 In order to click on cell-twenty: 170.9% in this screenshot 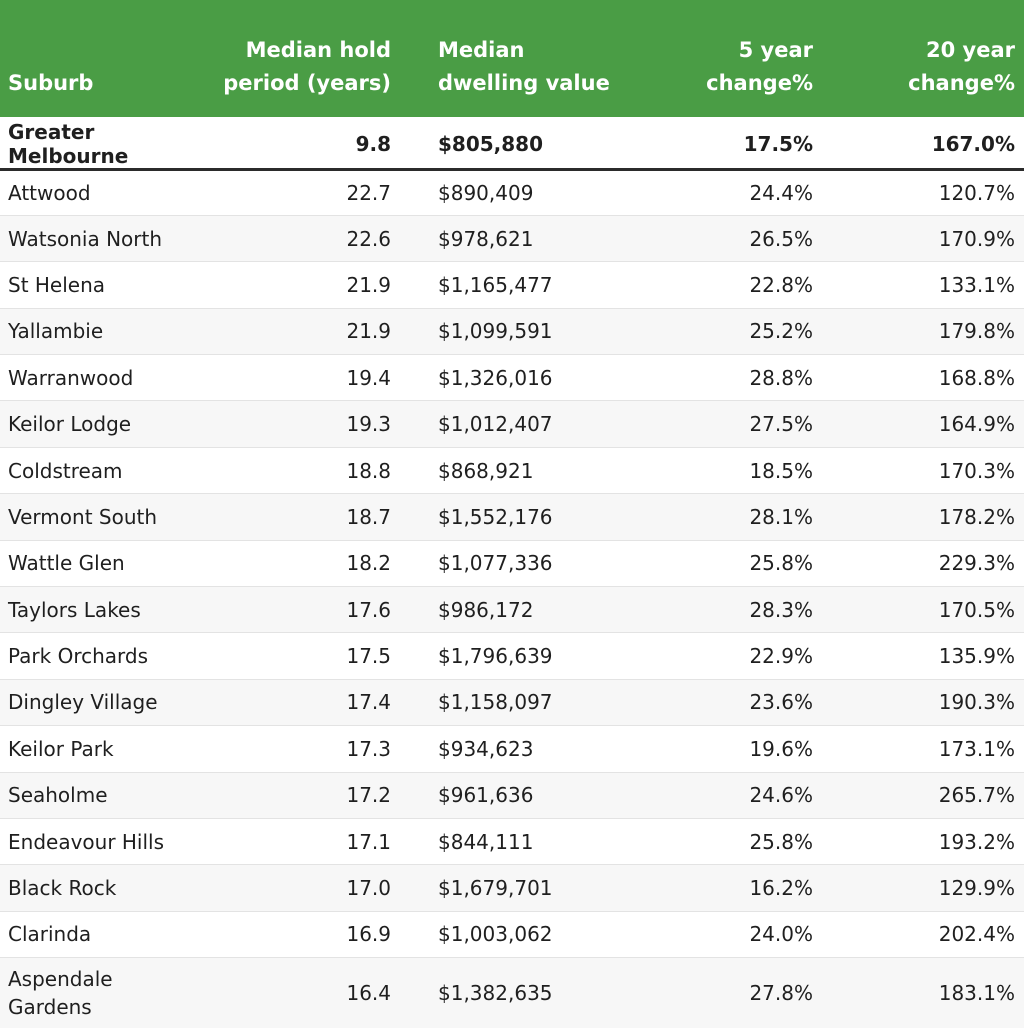, I will do `click(923, 239)`.